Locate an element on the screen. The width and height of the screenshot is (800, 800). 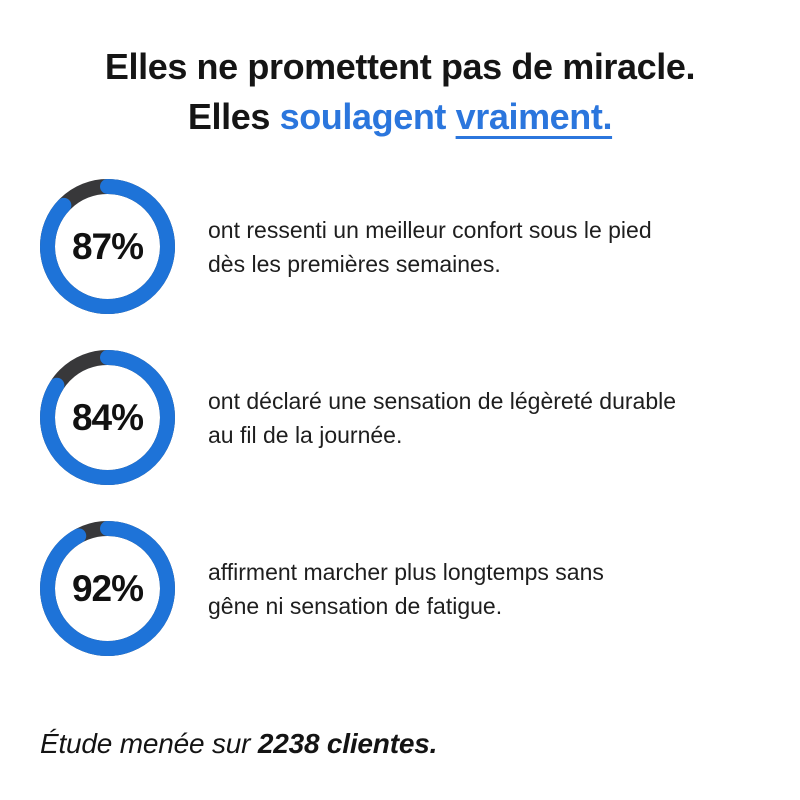
ring-percent-label: 84% is located at coordinates (107, 417).